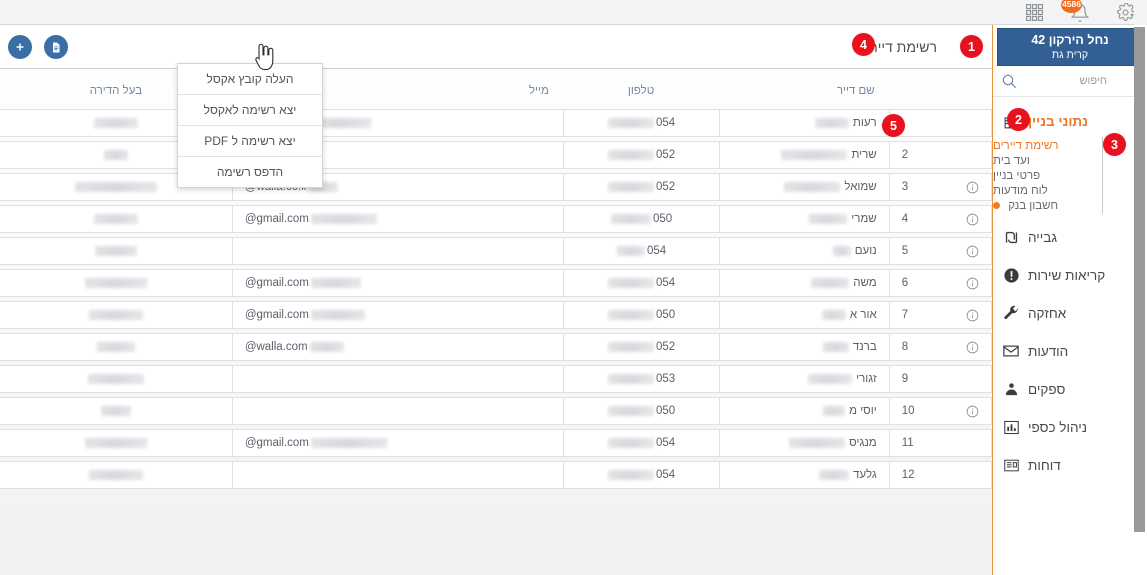  I want to click on step-marker-1: 1, so click(971, 46).